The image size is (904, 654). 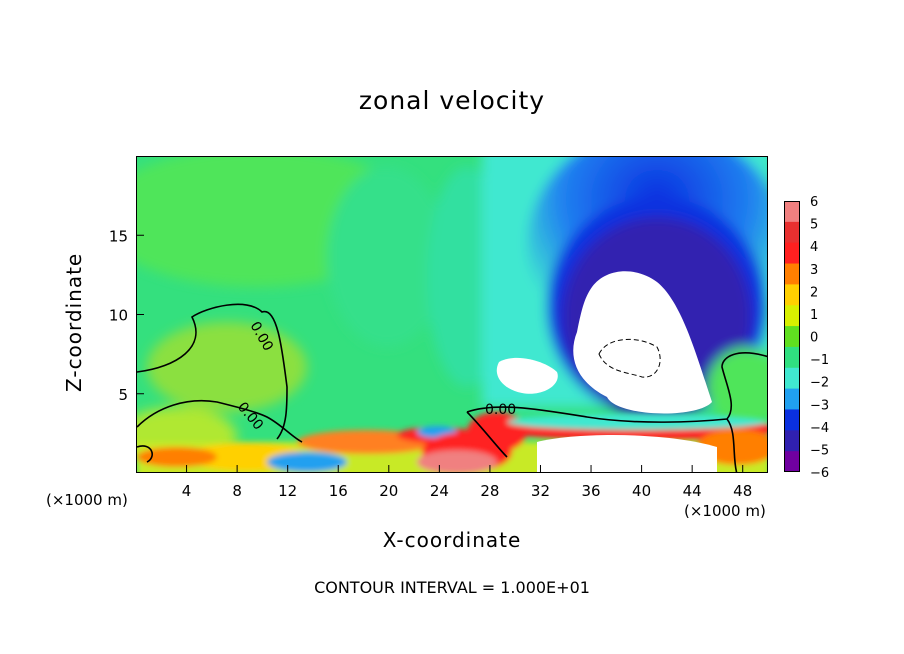 What do you see at coordinates (819, 338) in the screenshot?
I see `colorbar-labels: 6 5 4 3 2 1 0 −1 −2 −3 −4 −5 −6` at bounding box center [819, 338].